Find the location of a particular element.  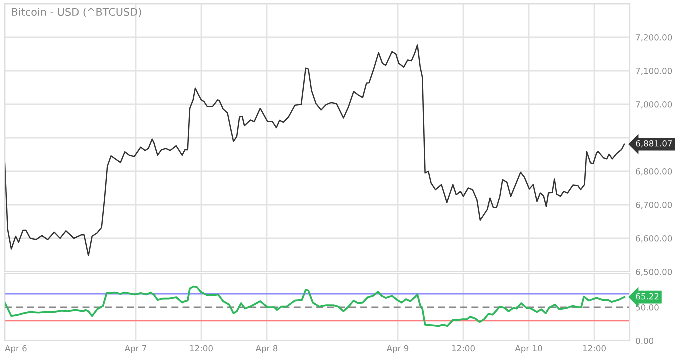

y-tick-label: 6,800.00 is located at coordinates (654, 172).